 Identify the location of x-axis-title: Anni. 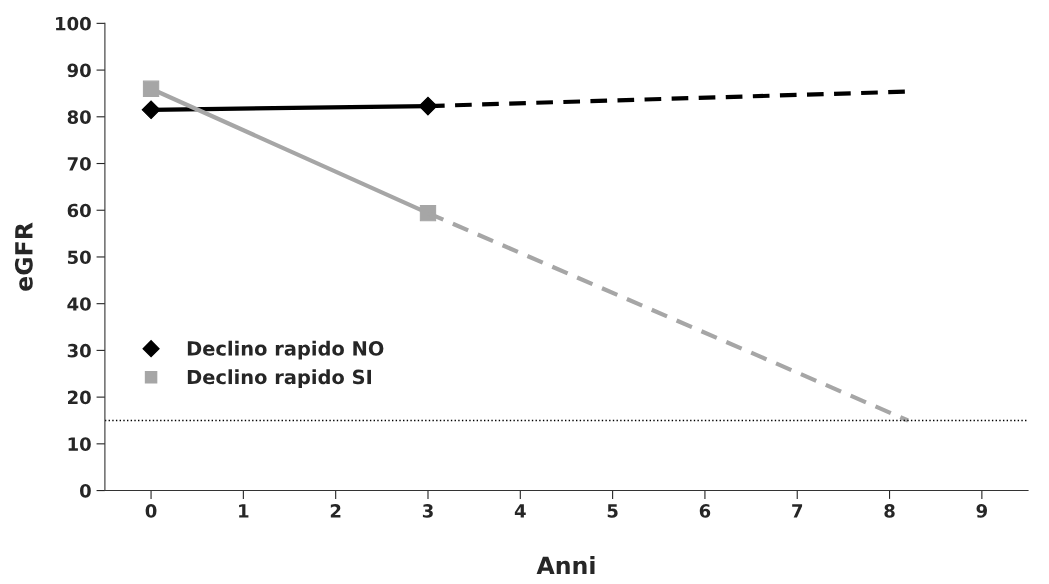
(565, 564).